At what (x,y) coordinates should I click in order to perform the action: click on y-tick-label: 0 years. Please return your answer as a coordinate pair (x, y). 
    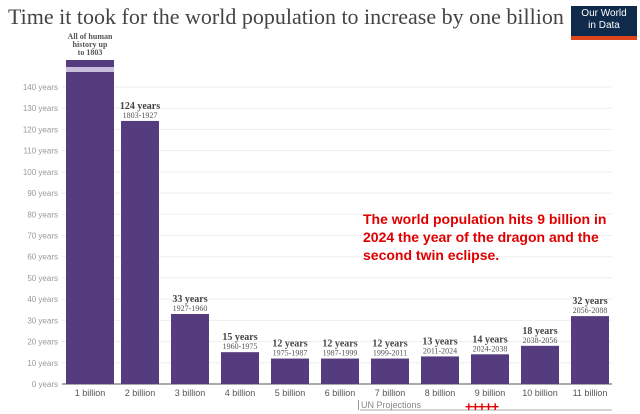
    Looking at the image, I should click on (45, 384).